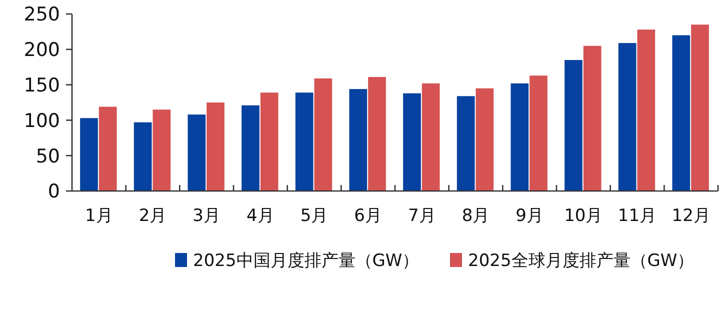 The width and height of the screenshot is (728, 334). Describe the element at coordinates (42, 121) in the screenshot. I see `y-tick-label: 100` at that location.